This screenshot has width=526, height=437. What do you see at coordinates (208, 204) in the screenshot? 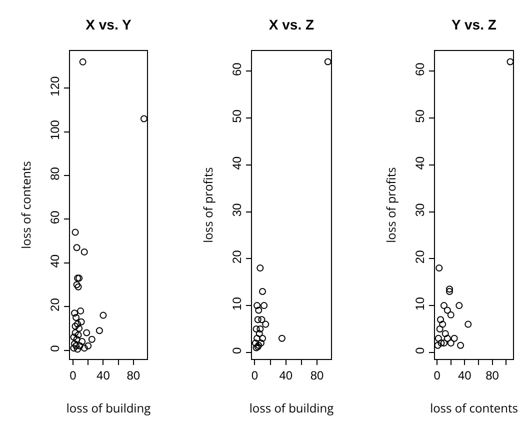
I see `y-axis-title: loss of profits` at bounding box center [208, 204].